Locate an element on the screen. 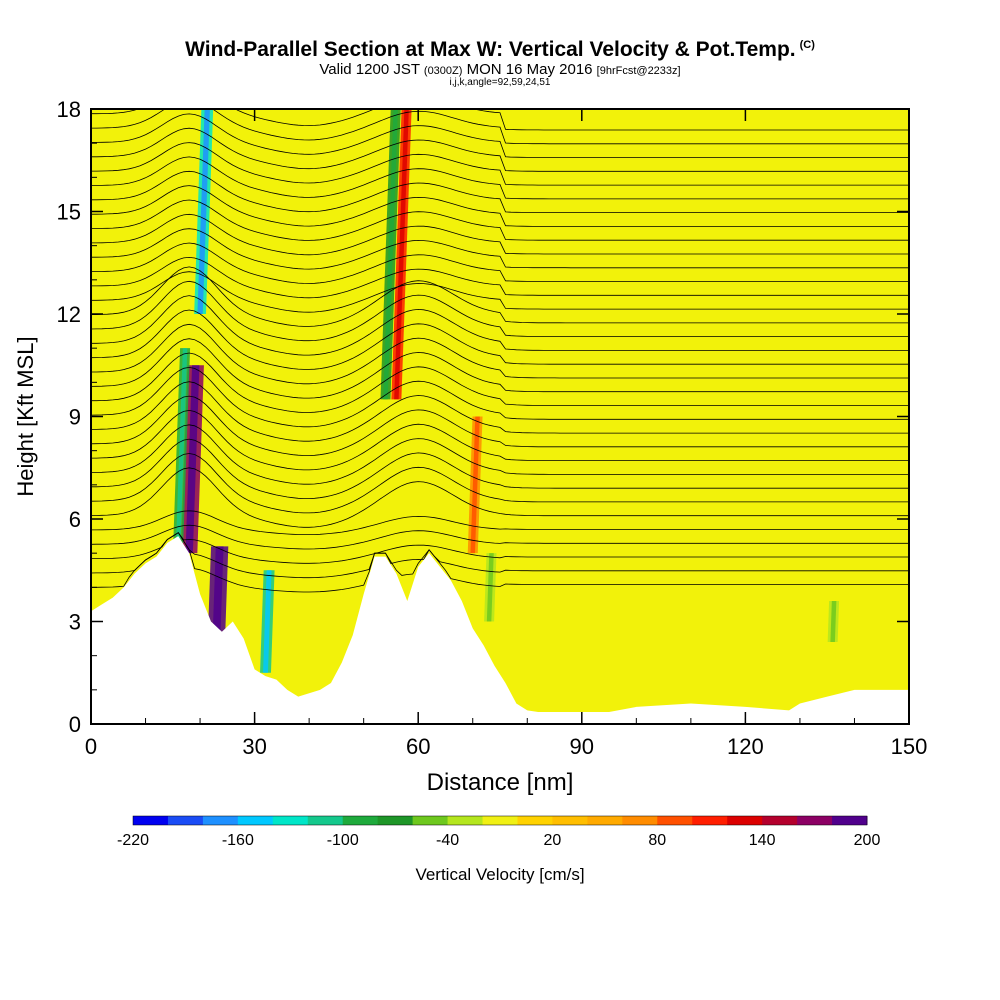  colorbar-tick-label: 140 is located at coordinates (762, 840).